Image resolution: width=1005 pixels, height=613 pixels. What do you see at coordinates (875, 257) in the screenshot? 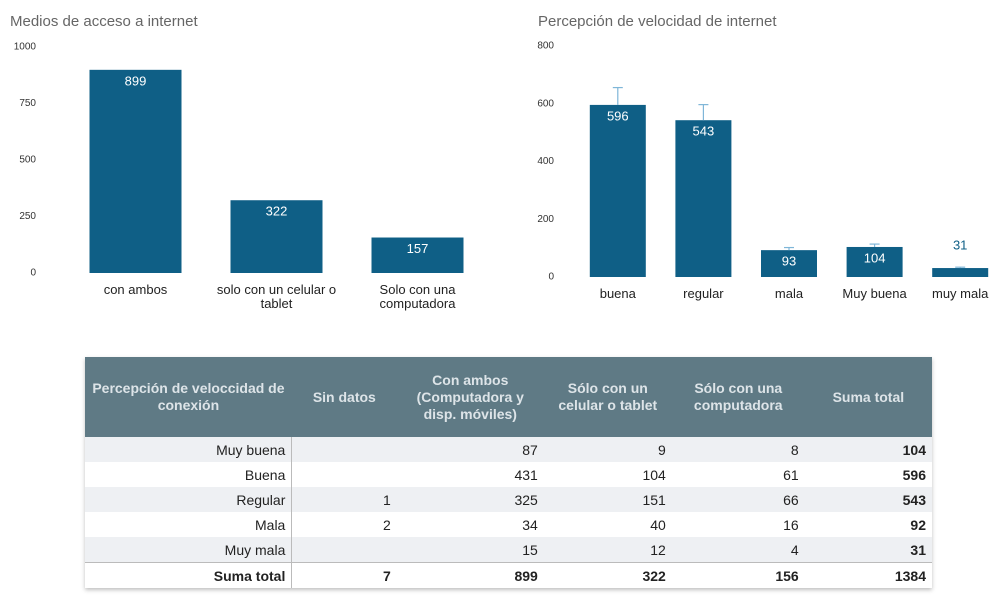
I see `value-label: 104` at bounding box center [875, 257].